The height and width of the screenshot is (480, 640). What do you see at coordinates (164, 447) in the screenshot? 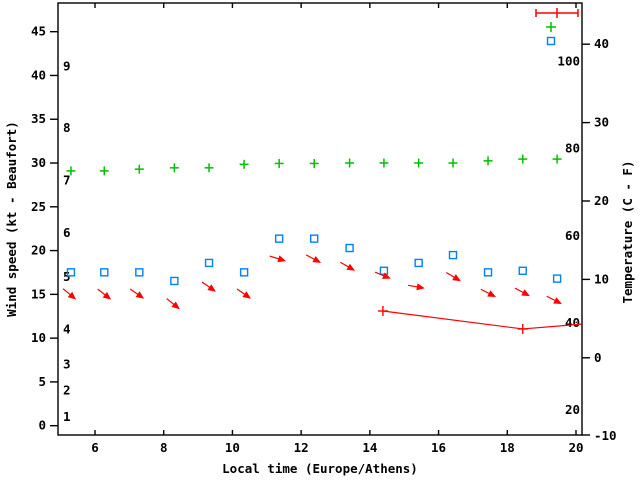
I see `x-tick-label: 8` at bounding box center [164, 447].